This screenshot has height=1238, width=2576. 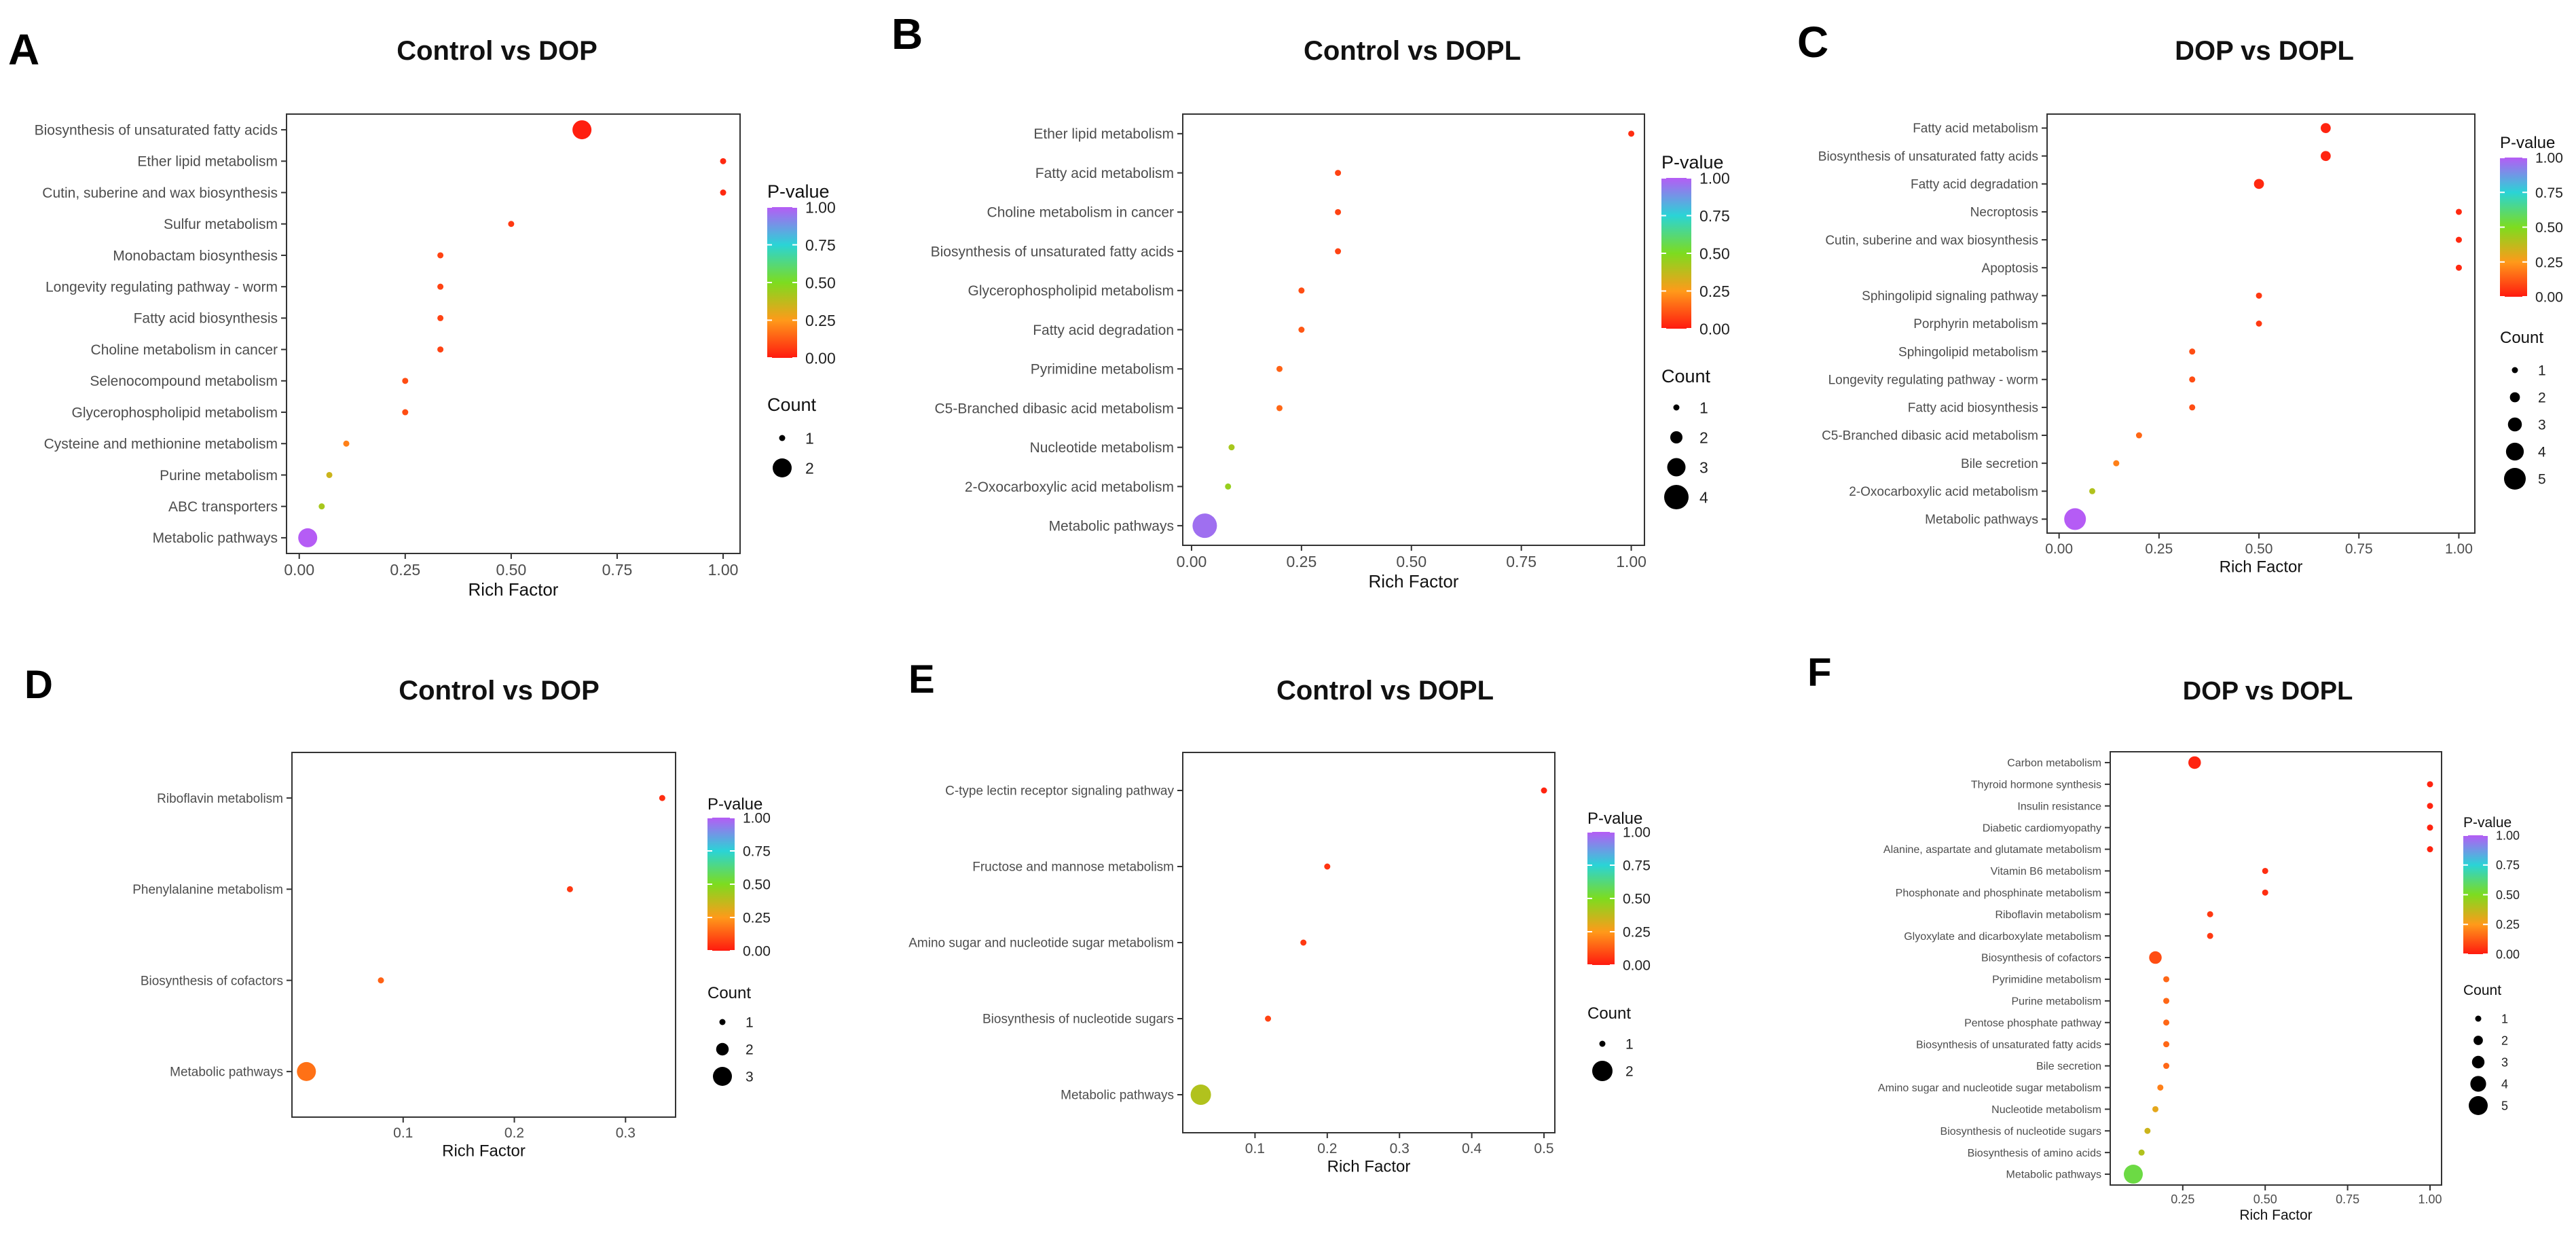 I want to click on x-tick-label: 0.00, so click(x=1192, y=561).